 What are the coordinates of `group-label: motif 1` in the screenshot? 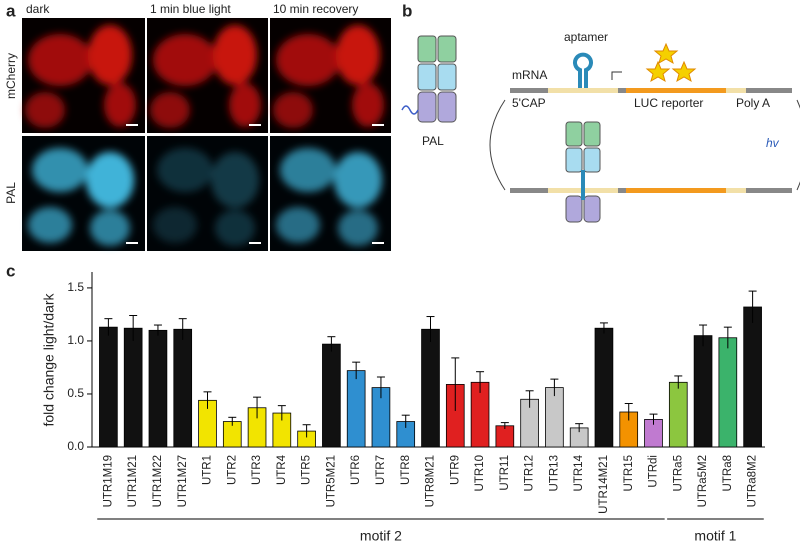 It's located at (715, 536).